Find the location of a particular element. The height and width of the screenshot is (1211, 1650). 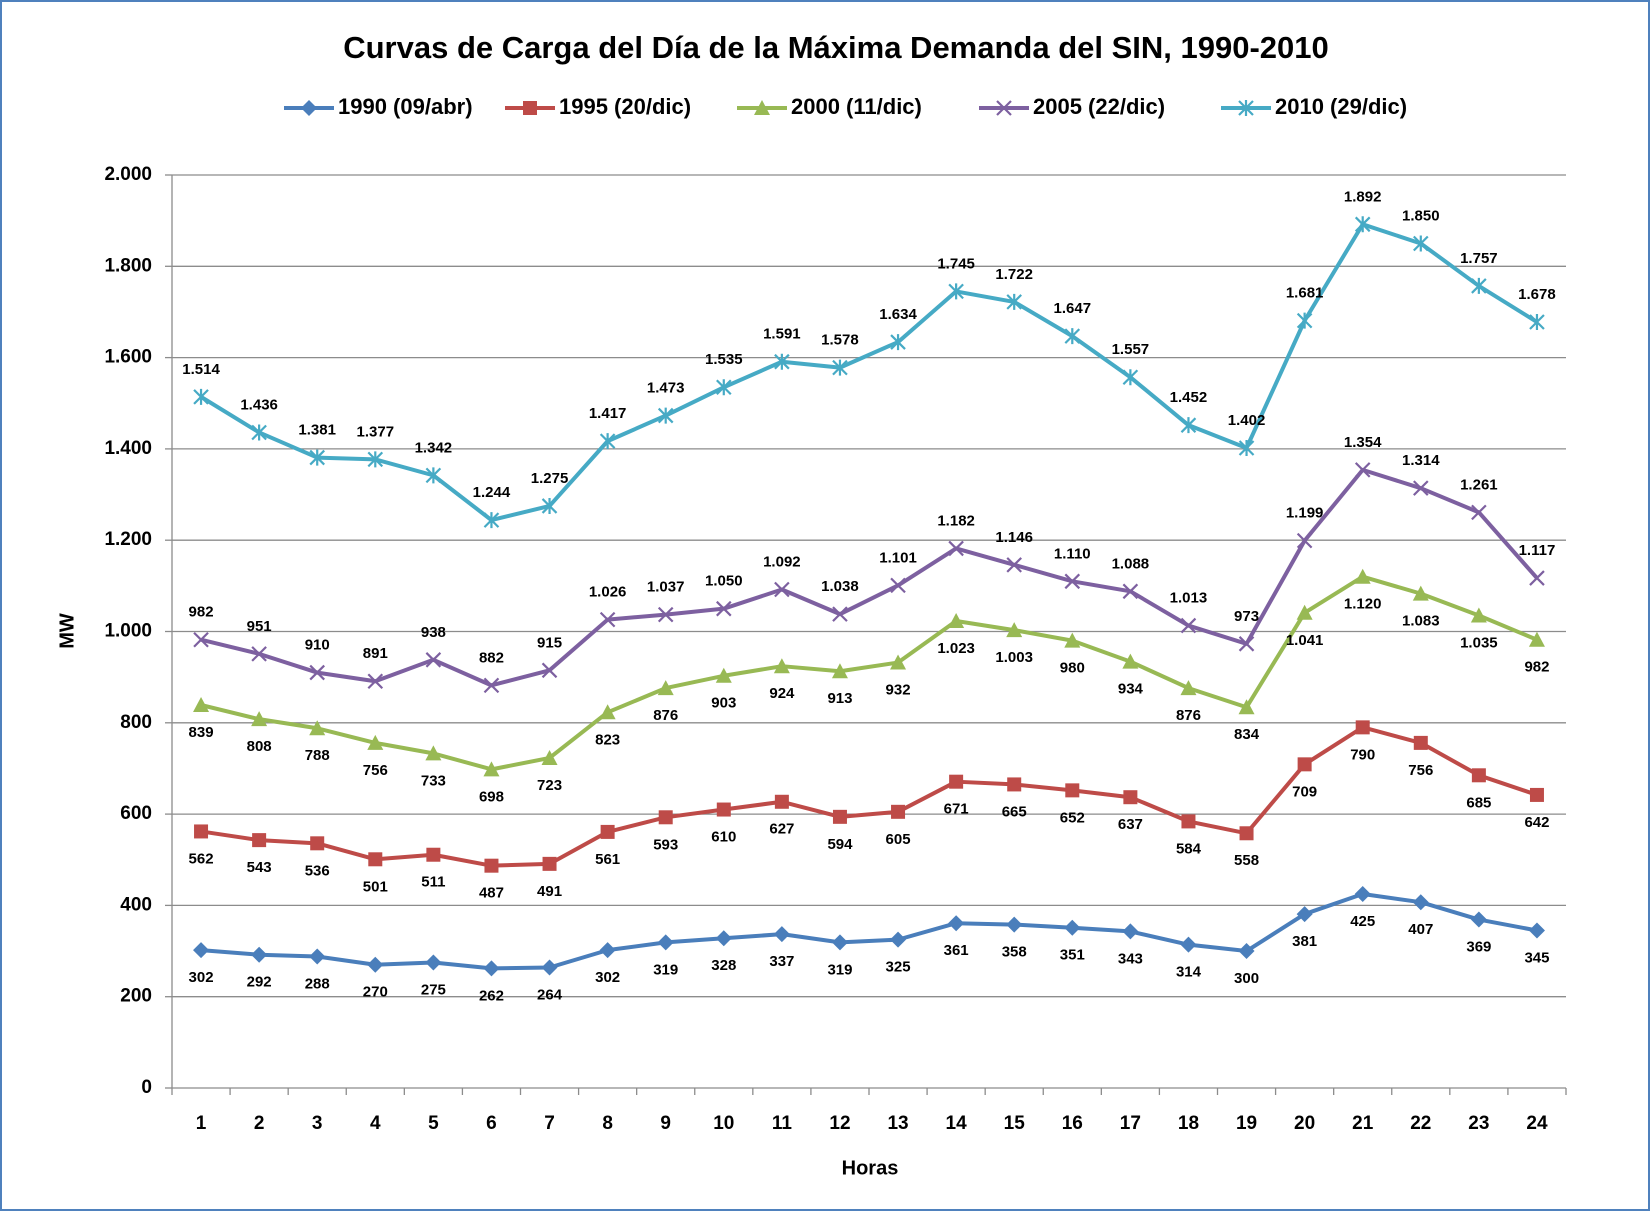

data-label: 536 is located at coordinates (317, 870).